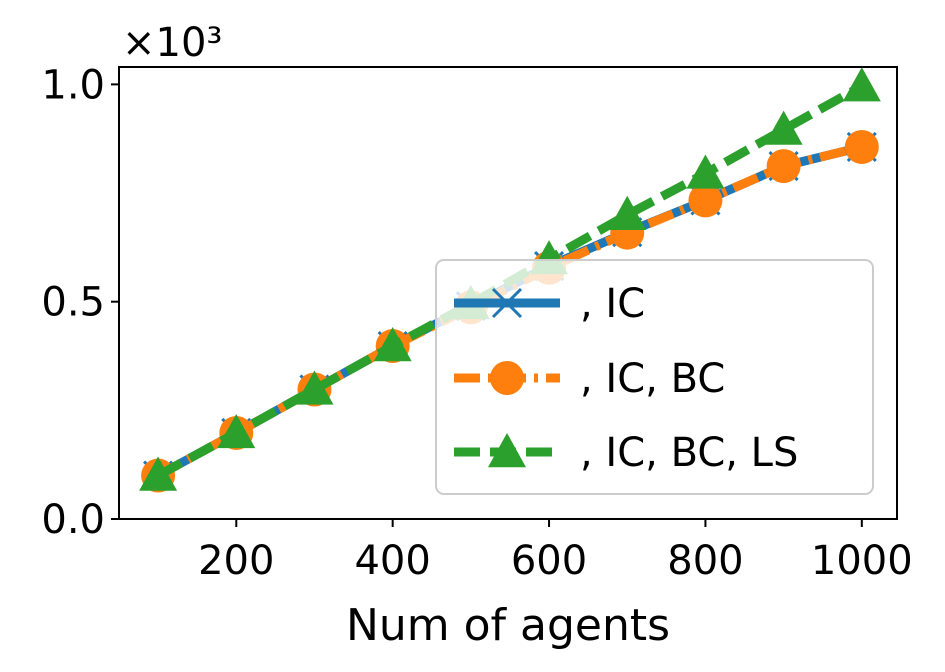  I want to click on legend-label-3: , IC, BC, LS, so click(689, 453).